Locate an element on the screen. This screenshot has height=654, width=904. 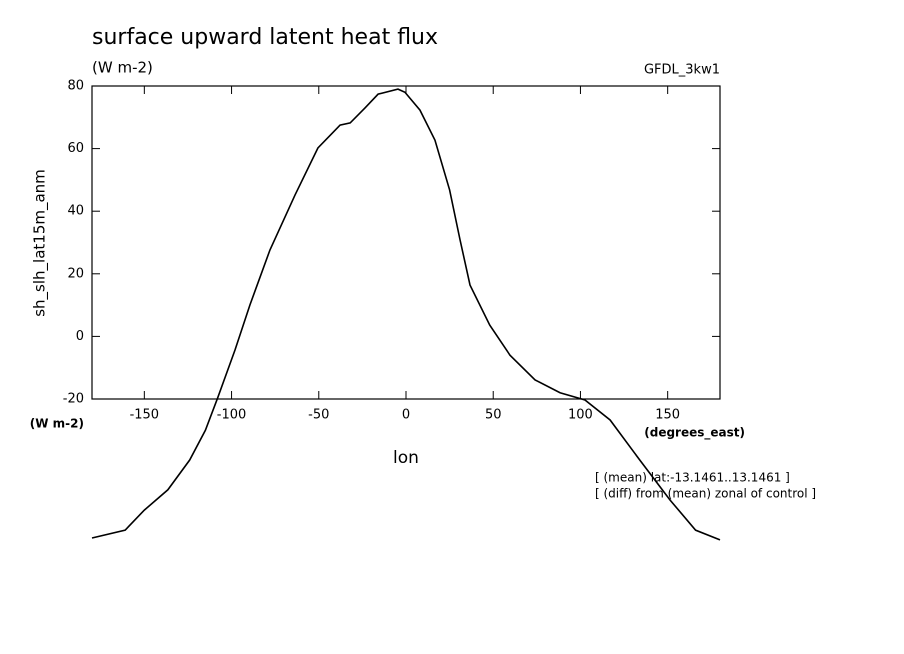
y-axis-label: sh_slh_lat15m_anm is located at coordinates (40, 243).